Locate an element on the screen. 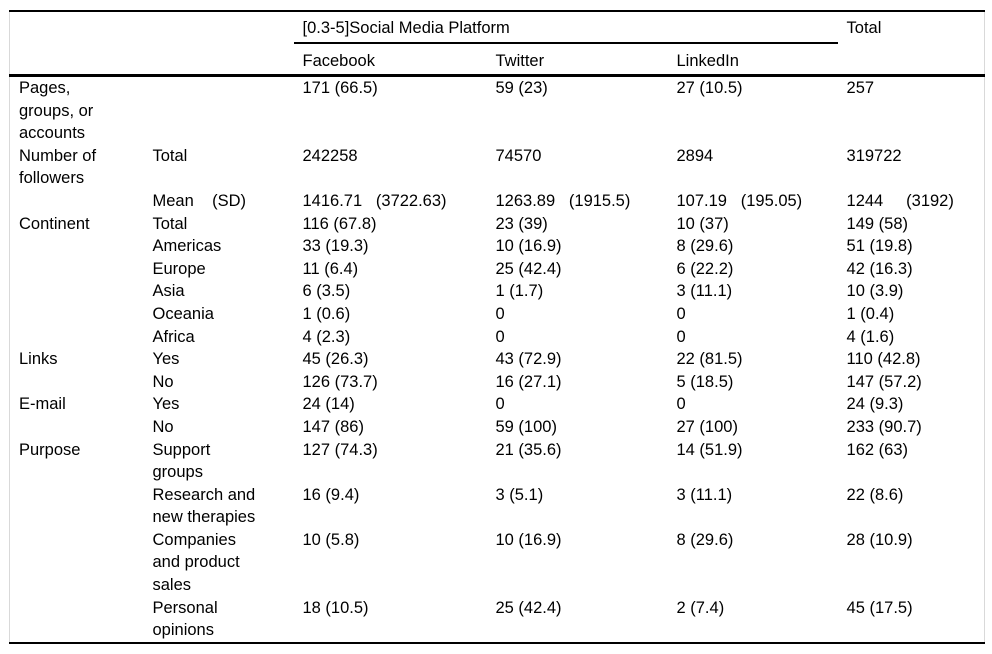 The image size is (992, 654). facebook-value-cell: 6 (3.5) is located at coordinates (326, 291).